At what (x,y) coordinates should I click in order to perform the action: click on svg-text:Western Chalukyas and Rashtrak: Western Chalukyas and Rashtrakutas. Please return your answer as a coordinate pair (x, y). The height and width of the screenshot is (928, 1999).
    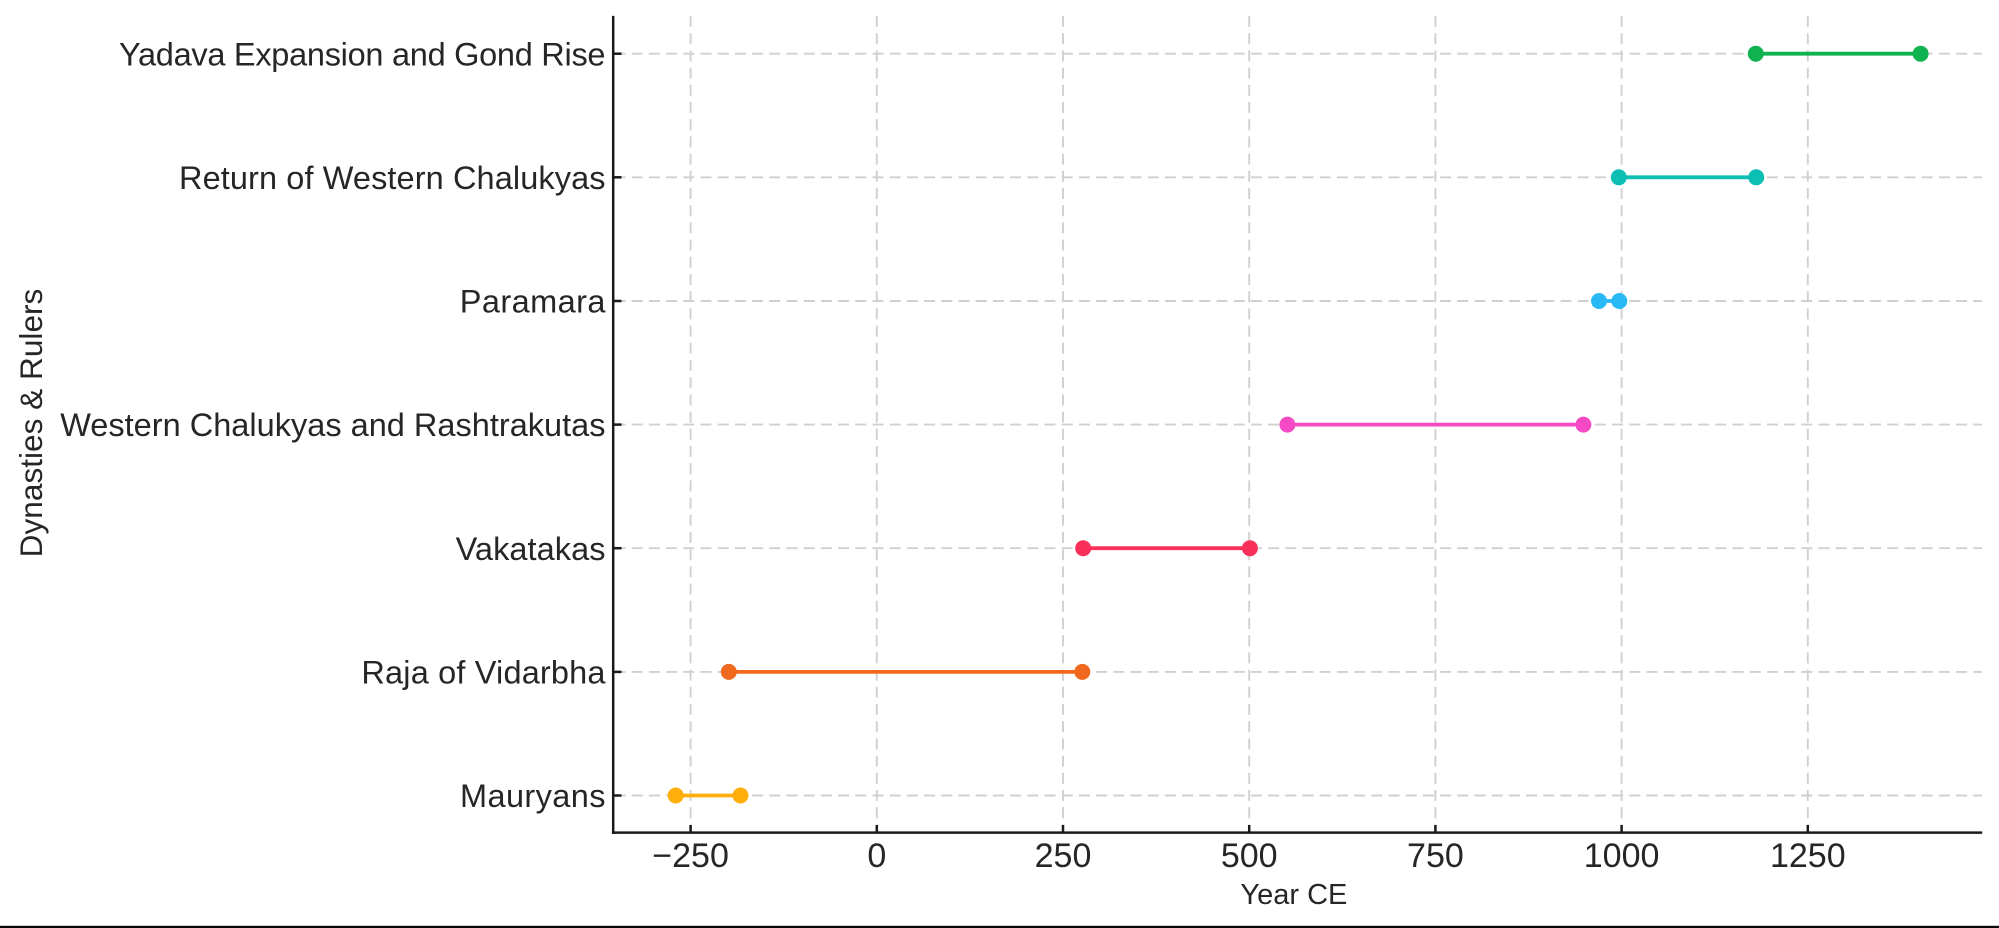
    Looking at the image, I should click on (332, 425).